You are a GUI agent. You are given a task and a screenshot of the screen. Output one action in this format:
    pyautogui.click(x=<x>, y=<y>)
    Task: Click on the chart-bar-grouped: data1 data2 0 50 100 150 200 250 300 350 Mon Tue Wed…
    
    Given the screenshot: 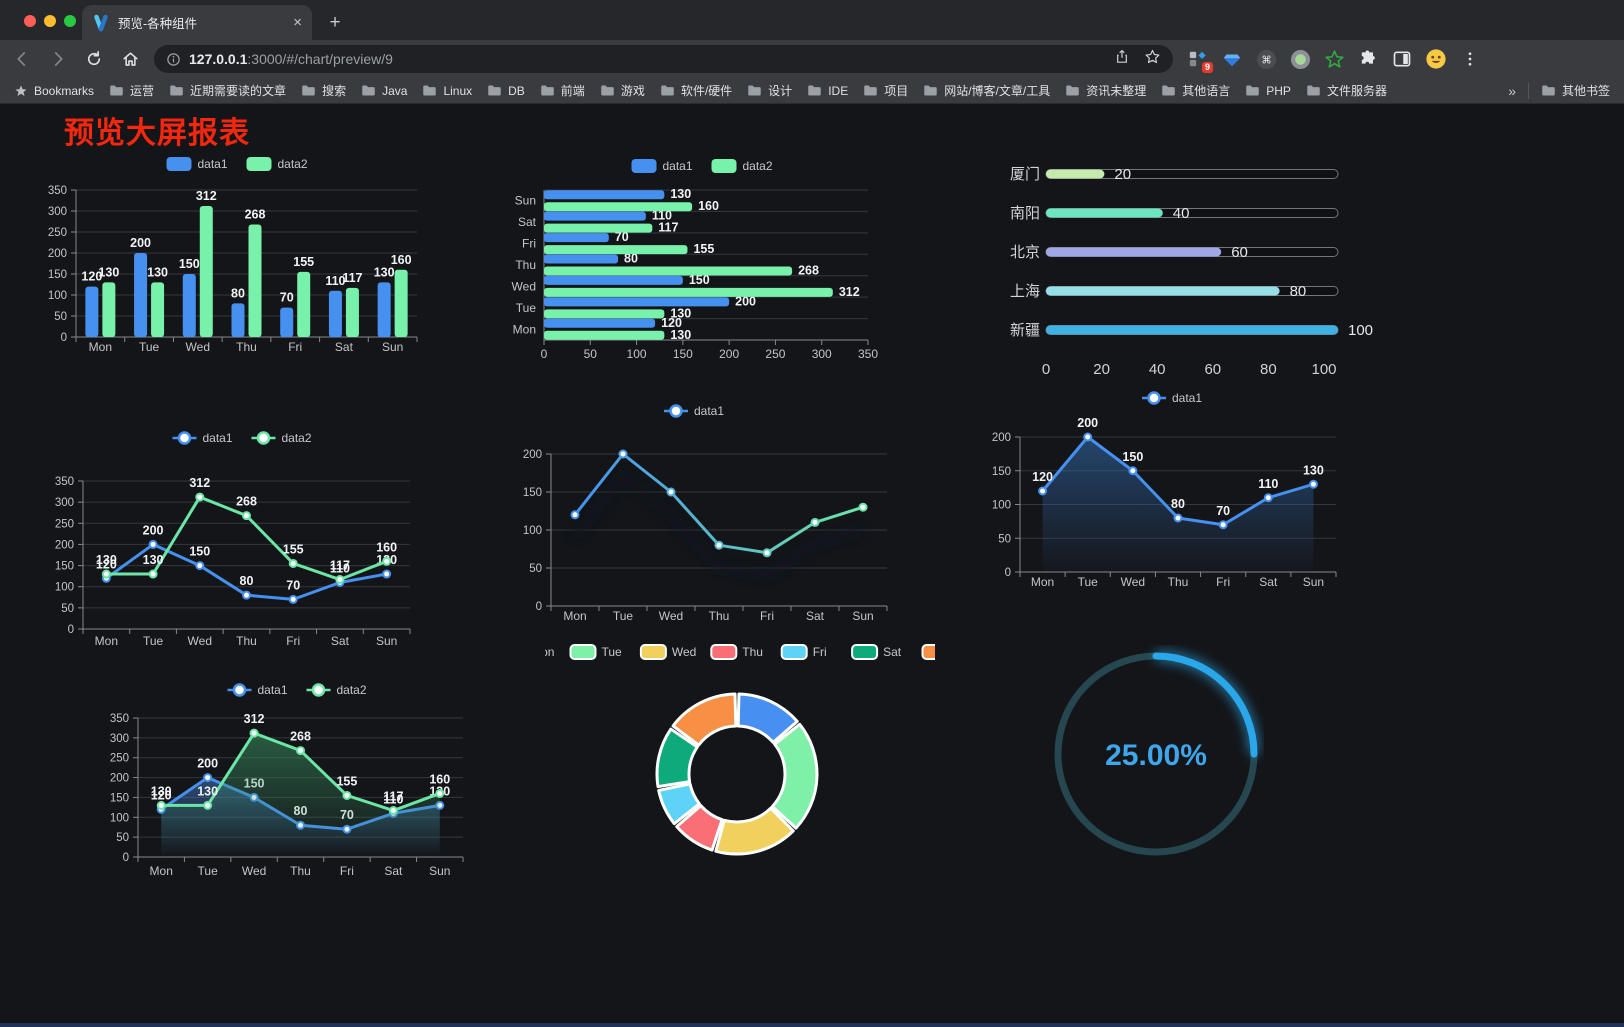 What is the action you would take?
    pyautogui.click(x=236, y=256)
    